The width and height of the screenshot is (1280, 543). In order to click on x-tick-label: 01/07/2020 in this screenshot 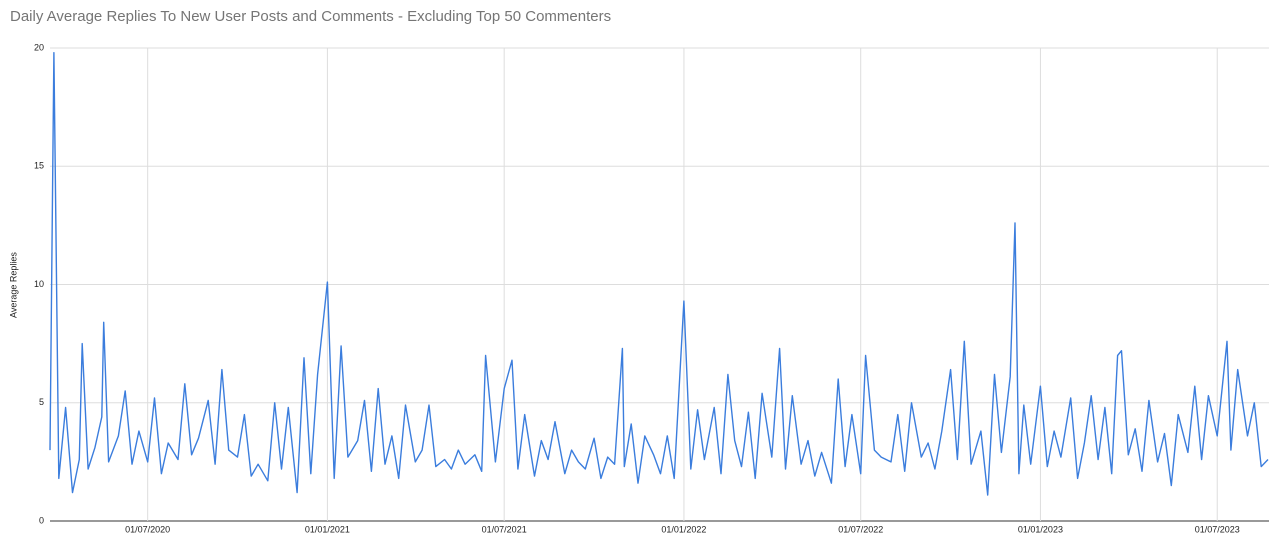, I will do `click(147, 529)`.